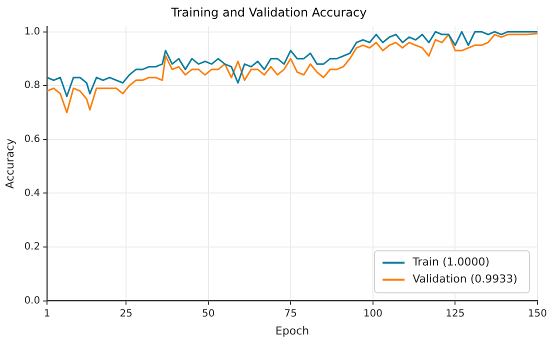 This screenshot has height=340, width=550. What do you see at coordinates (455, 314) in the screenshot?
I see `x-tick-label: 125` at bounding box center [455, 314].